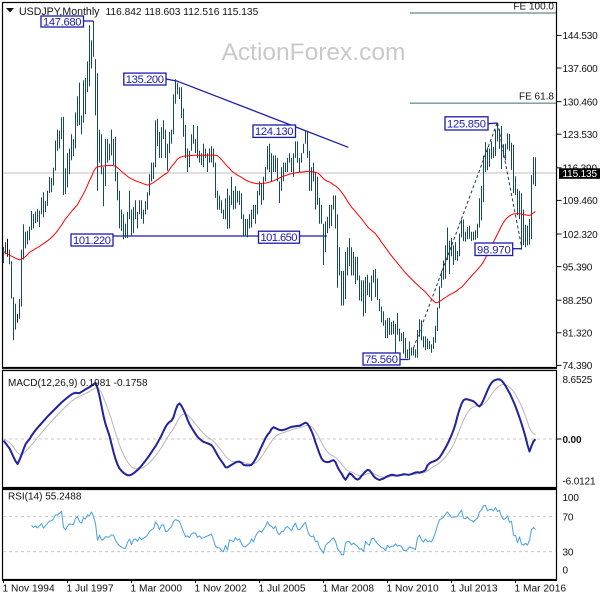  Describe the element at coordinates (533, 7) in the screenshot. I see `svg-text: FE 100.0` at that location.